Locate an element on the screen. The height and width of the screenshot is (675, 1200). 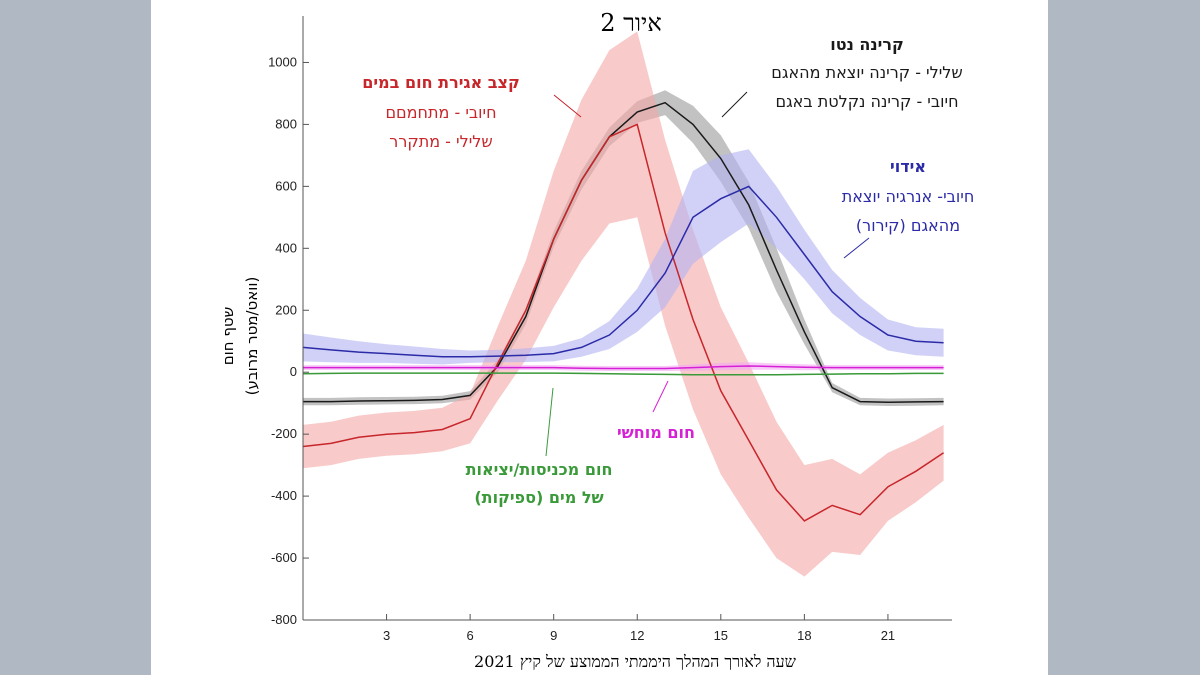
chart-title: איור 2 is located at coordinates (631, 23).